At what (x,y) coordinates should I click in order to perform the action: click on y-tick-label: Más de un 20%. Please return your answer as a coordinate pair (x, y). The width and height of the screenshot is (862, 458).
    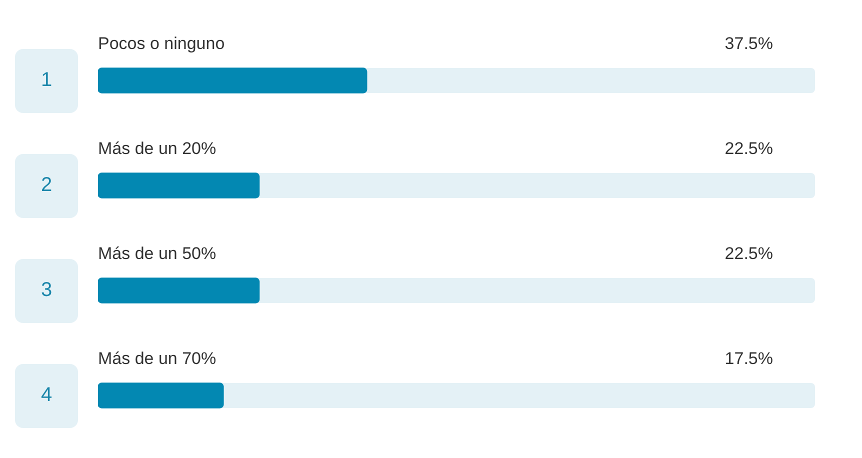
    Looking at the image, I should click on (157, 148).